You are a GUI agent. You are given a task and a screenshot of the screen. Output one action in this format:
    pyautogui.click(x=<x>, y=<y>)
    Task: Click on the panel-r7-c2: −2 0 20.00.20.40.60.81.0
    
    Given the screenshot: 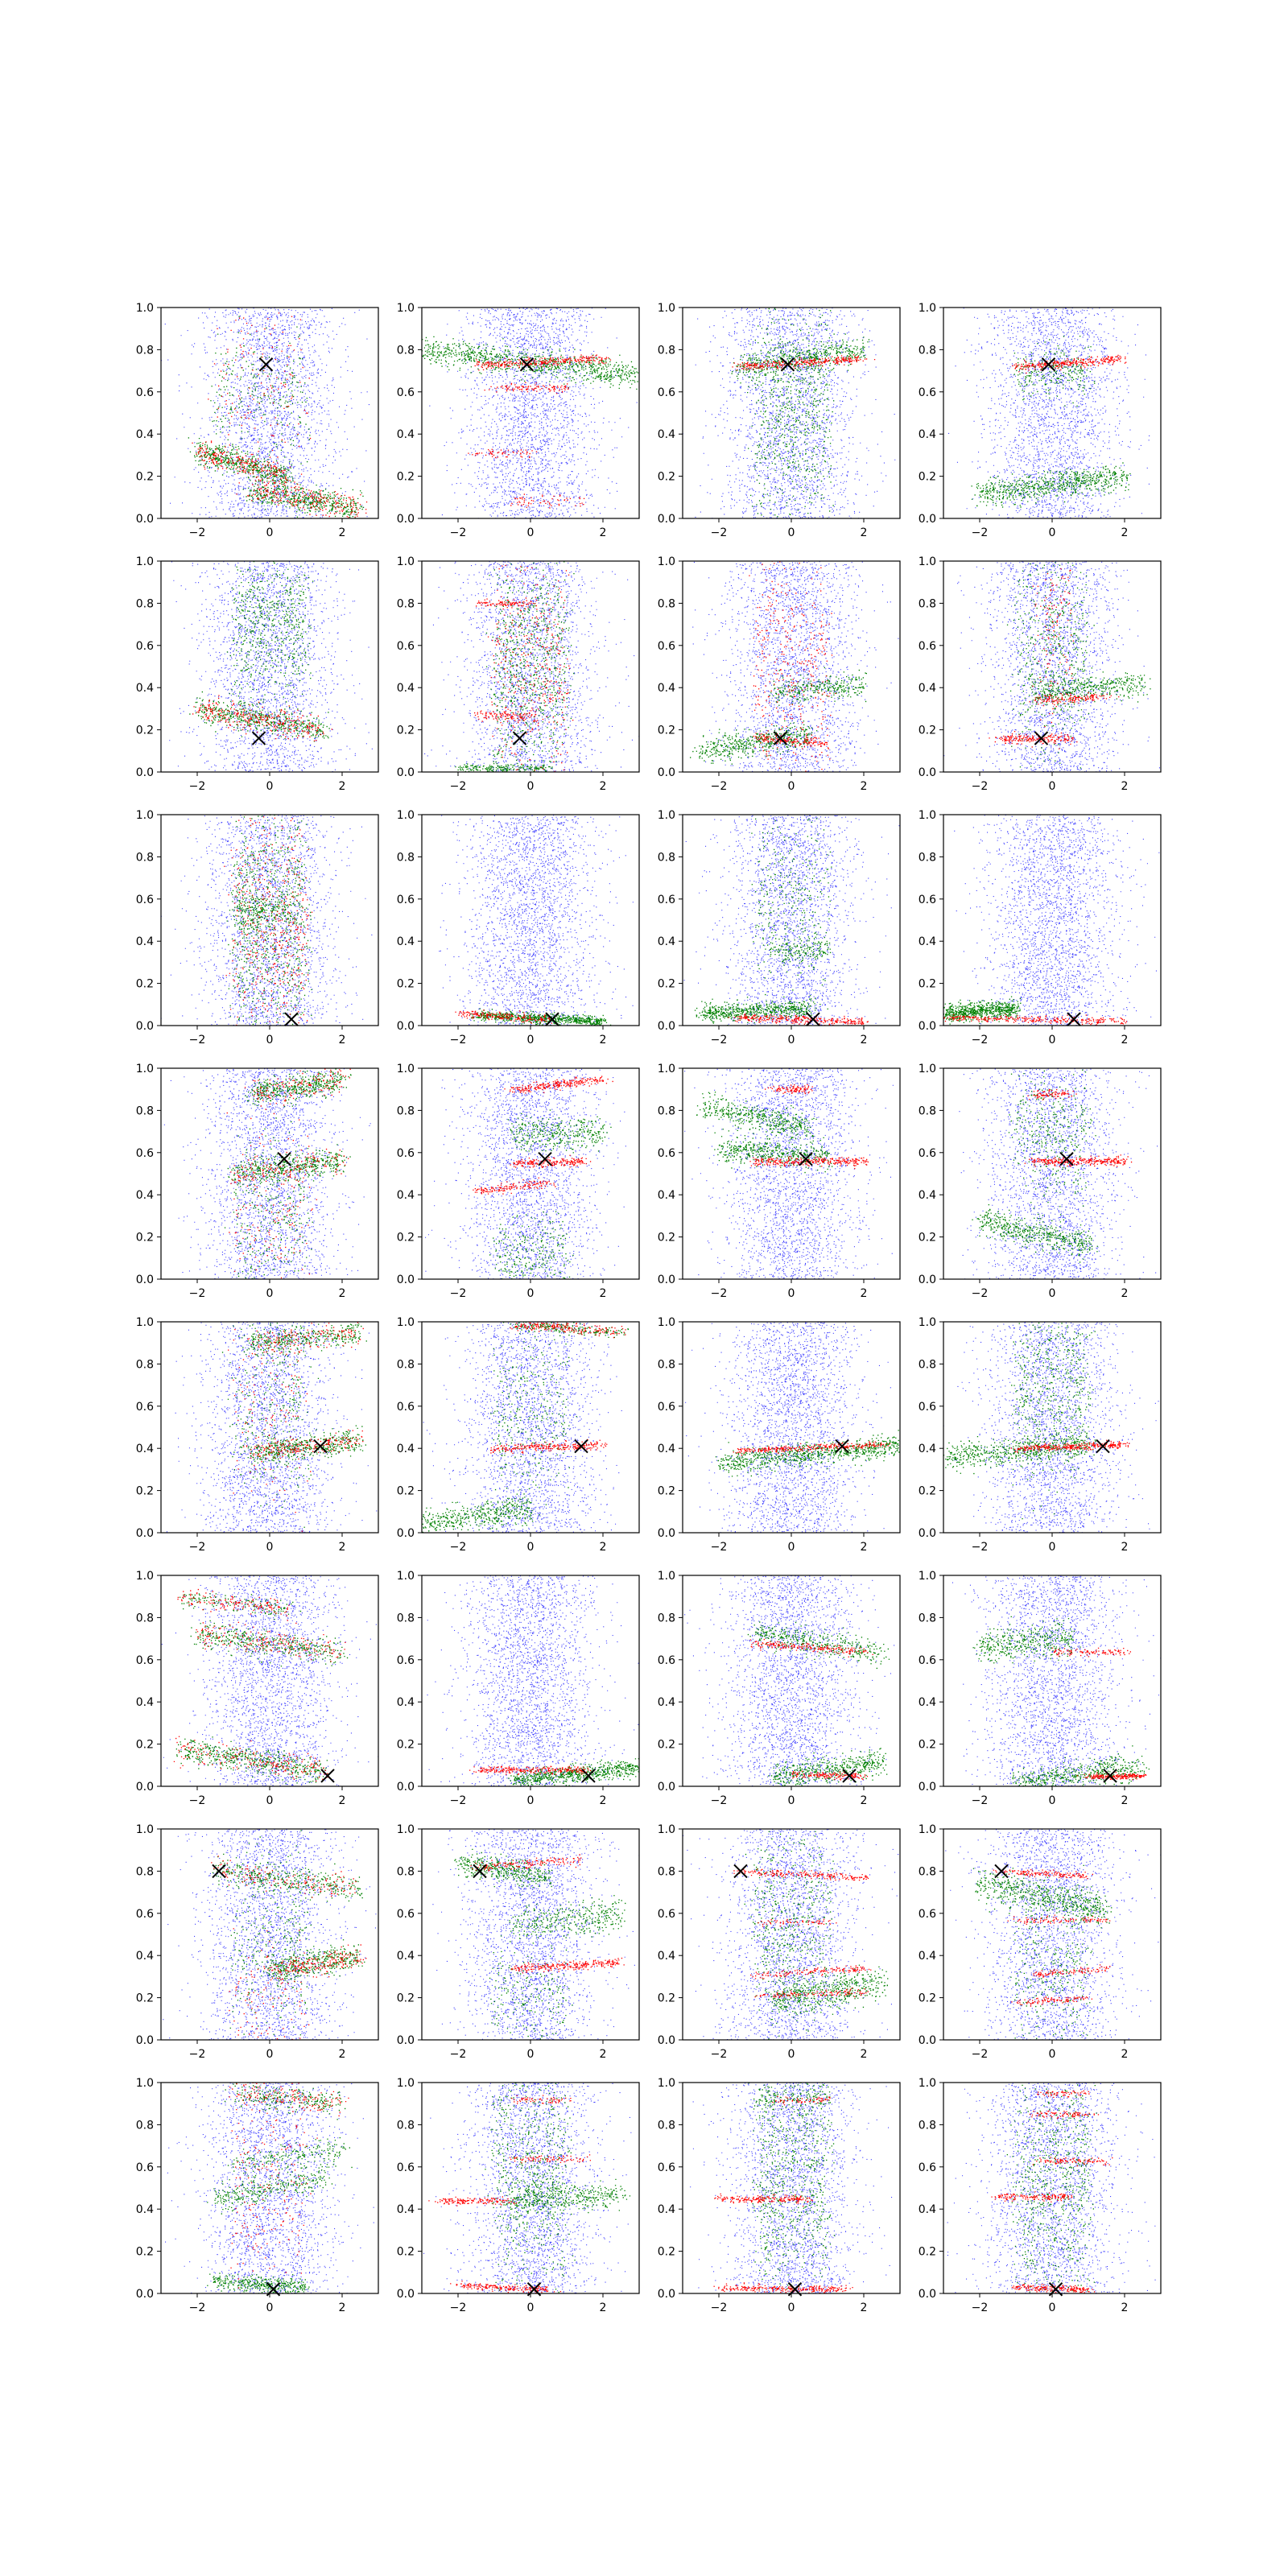 What is the action you would take?
    pyautogui.click(x=518, y=1942)
    